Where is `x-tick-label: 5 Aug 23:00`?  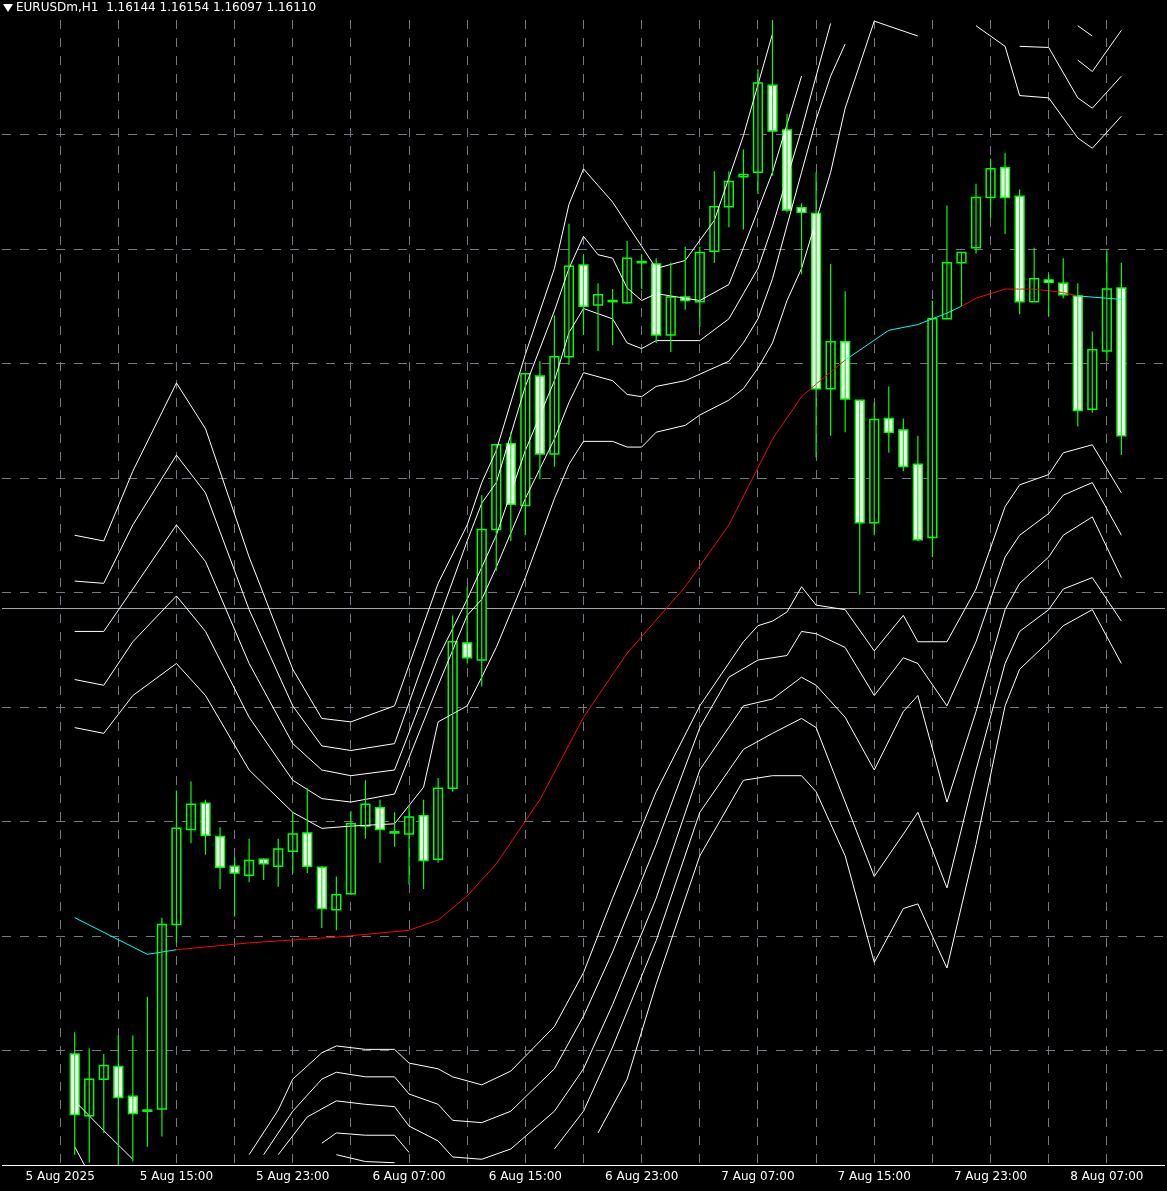
x-tick-label: 5 Aug 23:00 is located at coordinates (293, 1176).